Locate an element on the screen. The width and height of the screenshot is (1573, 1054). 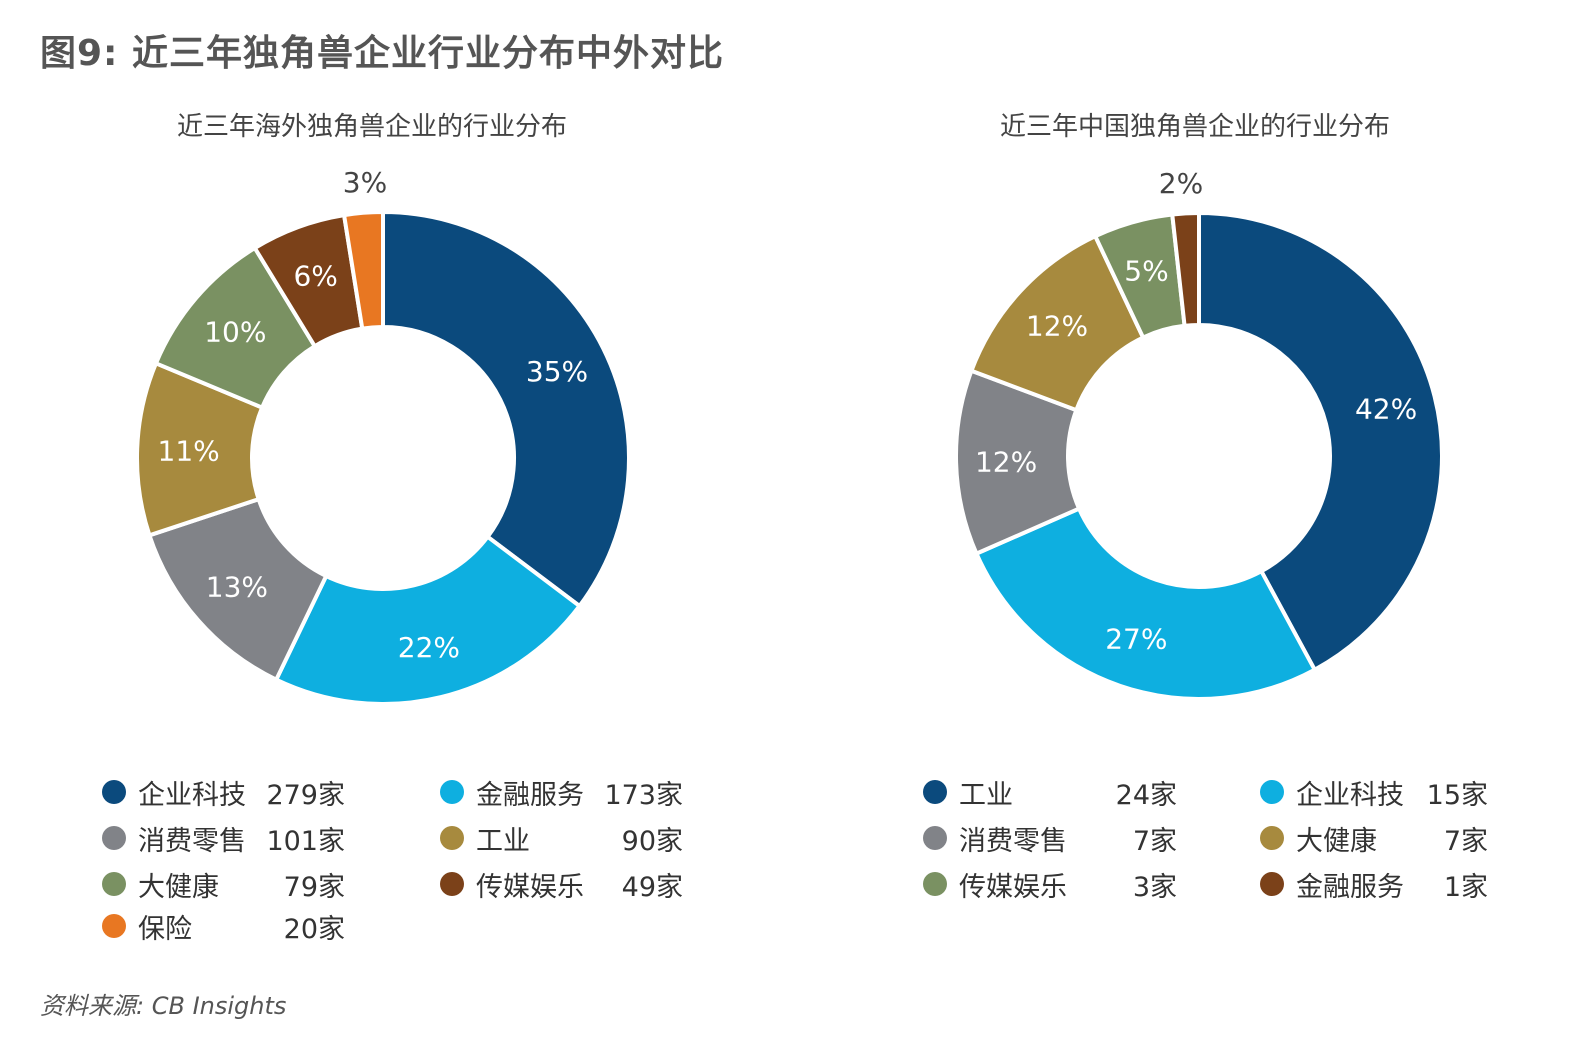
percent-label: 13% is located at coordinates (237, 586).